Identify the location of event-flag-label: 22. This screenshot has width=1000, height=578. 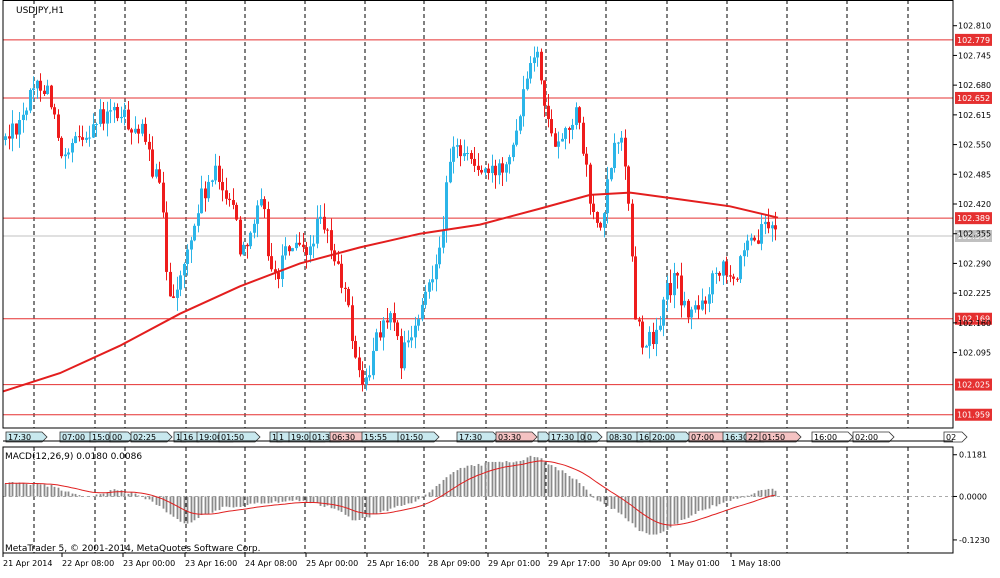
(753, 437).